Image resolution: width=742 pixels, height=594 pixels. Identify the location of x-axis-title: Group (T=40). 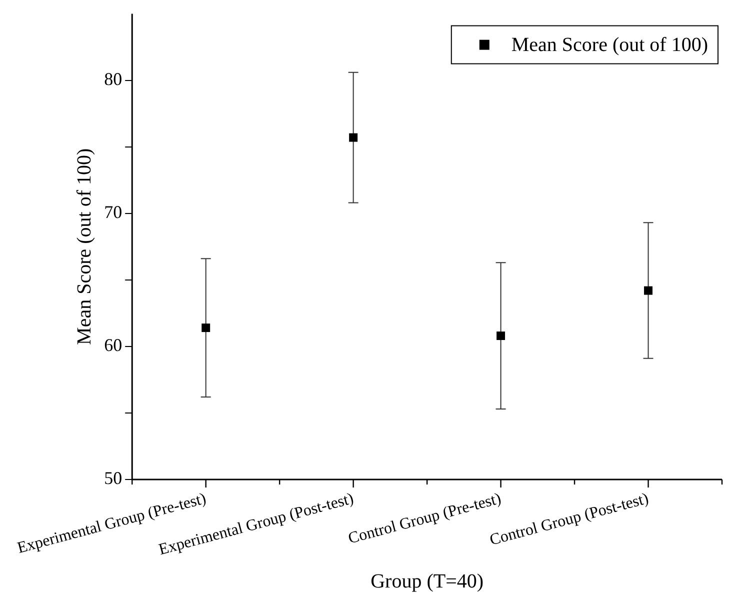
(427, 581).